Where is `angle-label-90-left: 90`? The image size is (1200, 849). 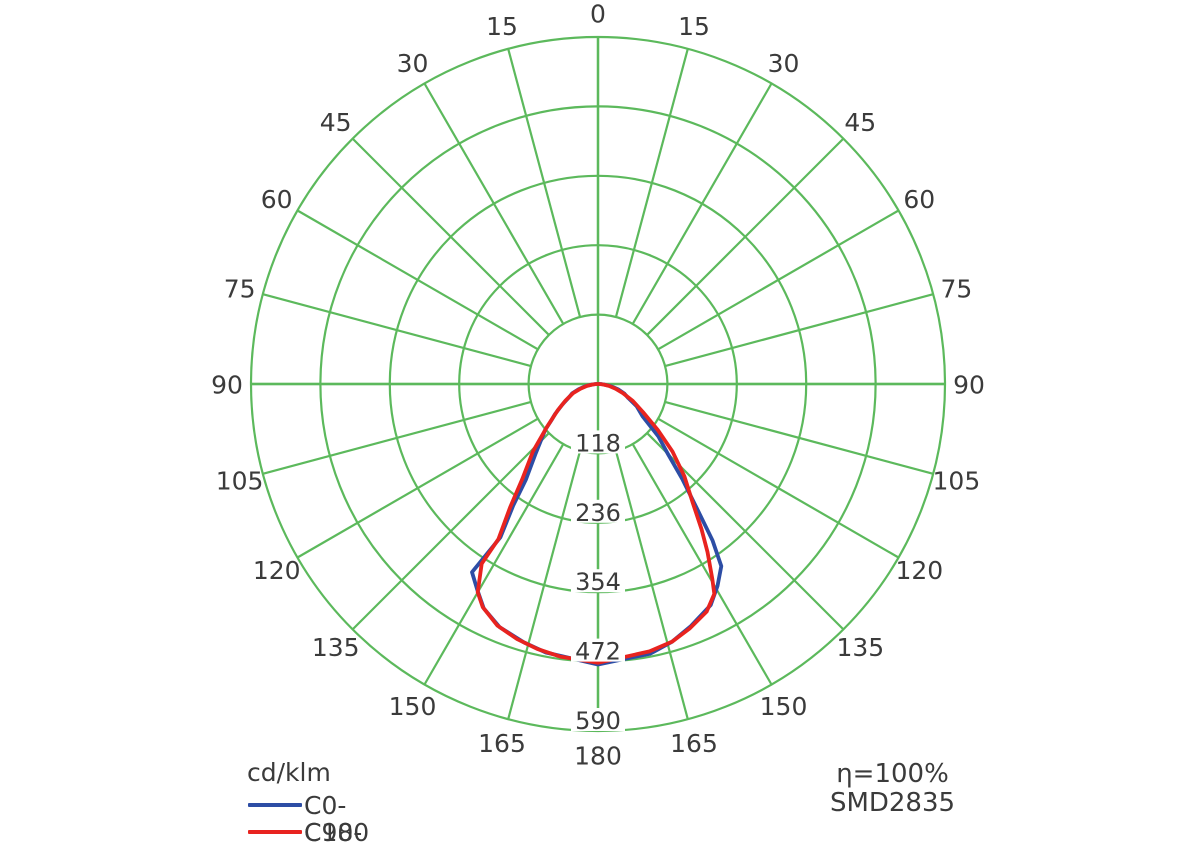 angle-label-90-left: 90 is located at coordinates (227, 385).